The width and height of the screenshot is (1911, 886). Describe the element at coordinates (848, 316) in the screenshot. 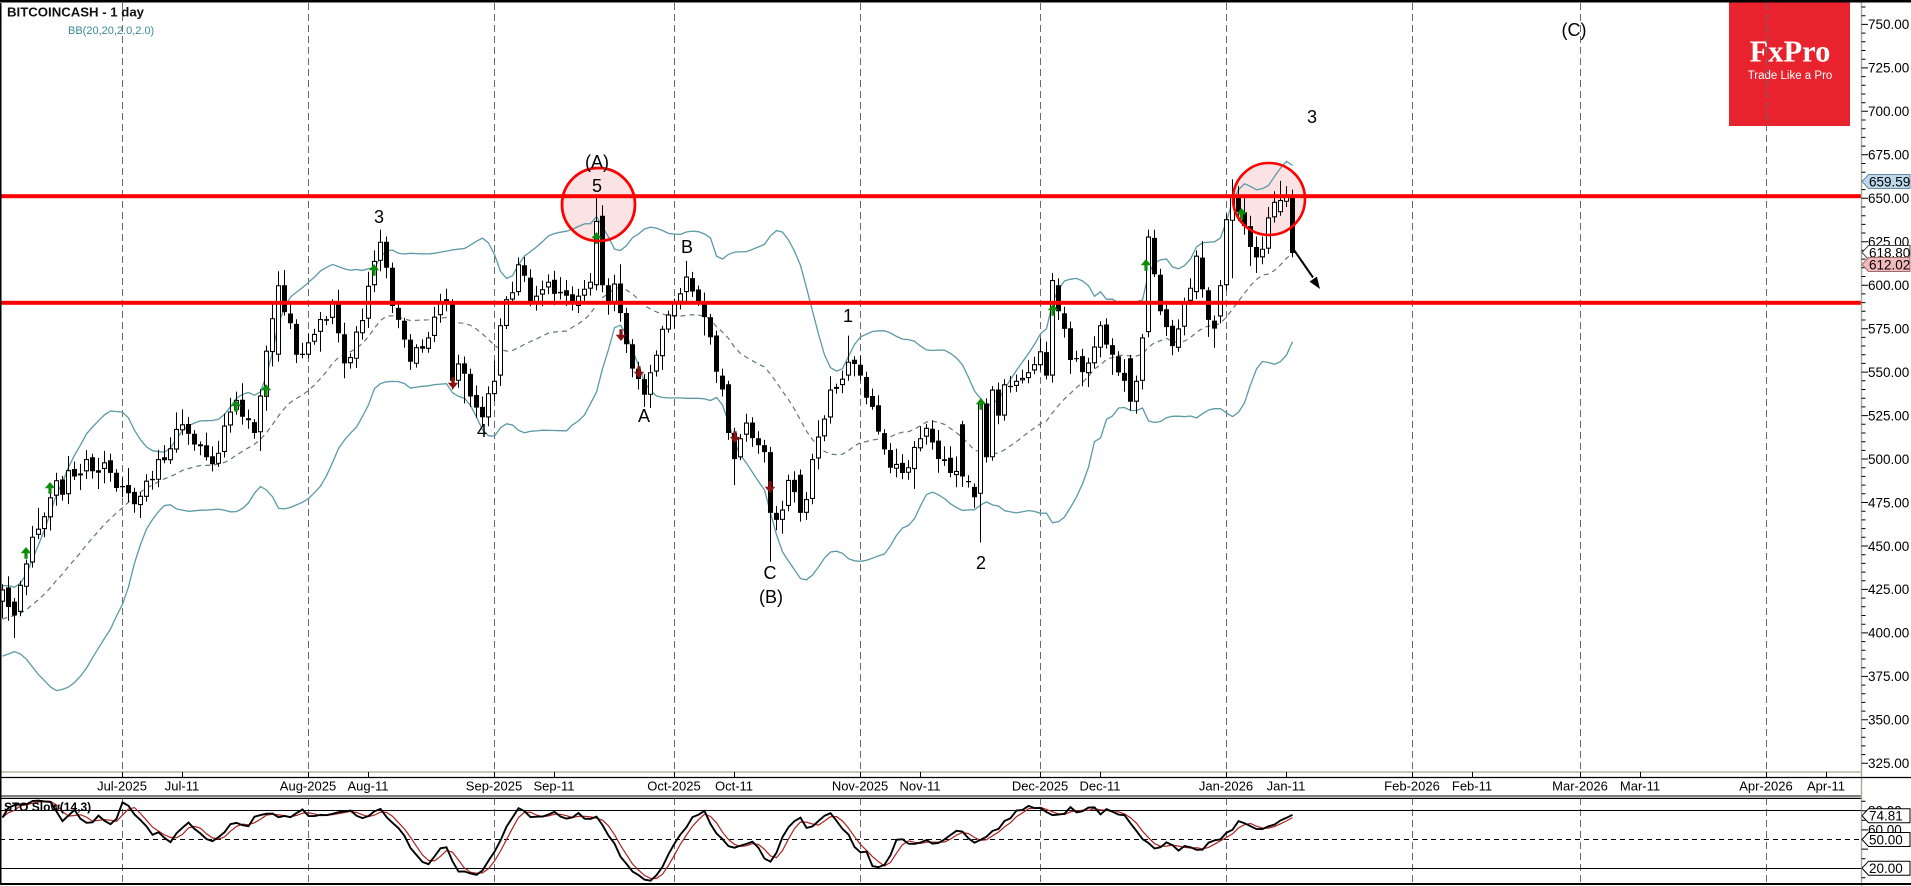

I see `svg-text: 1` at that location.